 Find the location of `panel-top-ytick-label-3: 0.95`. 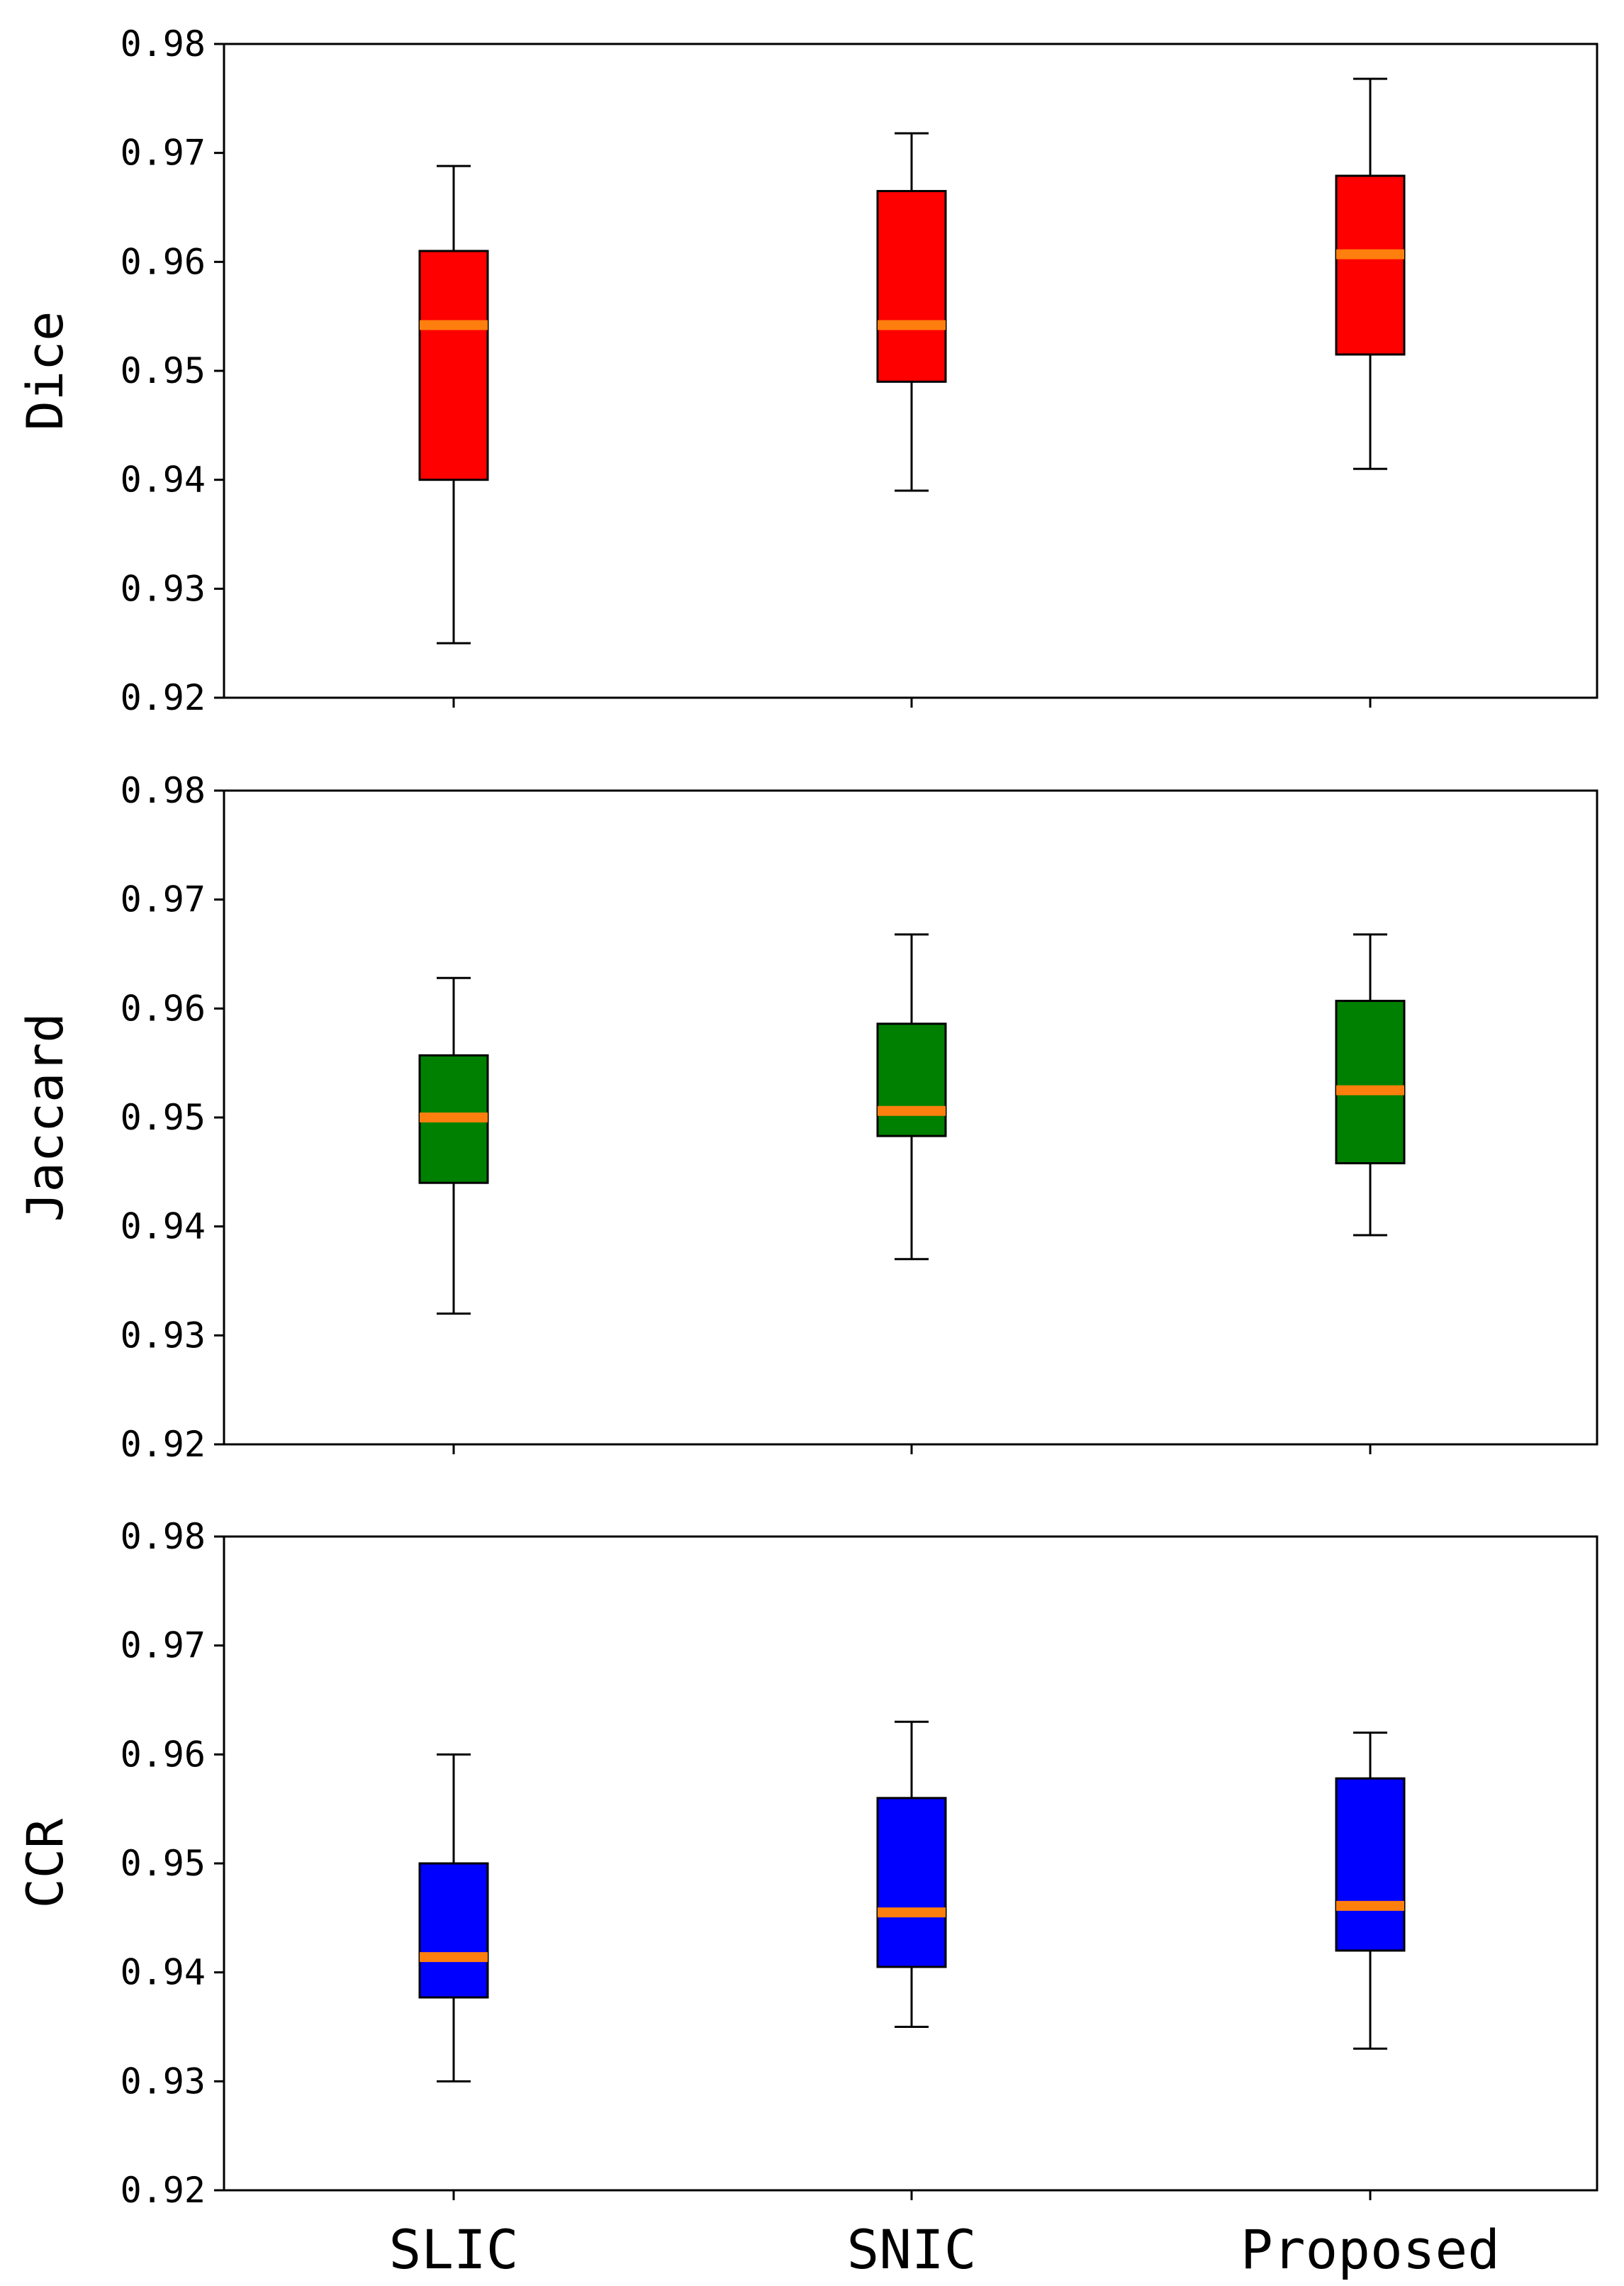

panel-top-ytick-label-3: 0.95 is located at coordinates (163, 370).